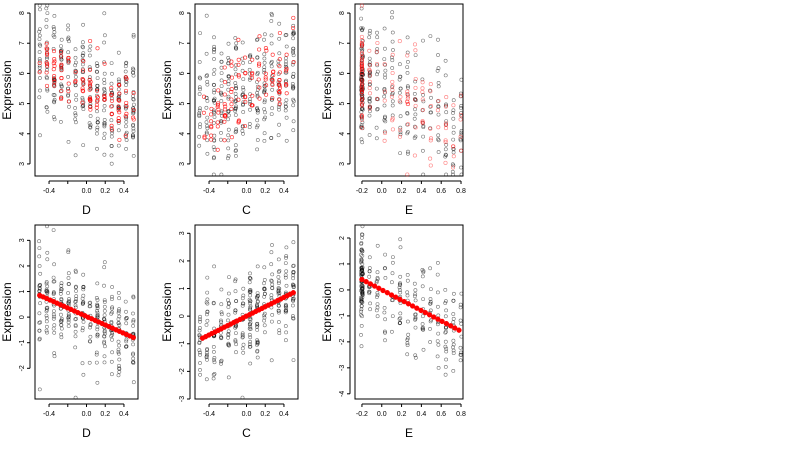 This screenshot has width=800, height=450. What do you see at coordinates (441, 191) in the screenshot?
I see `x-tick-label: 0.6` at bounding box center [441, 191].